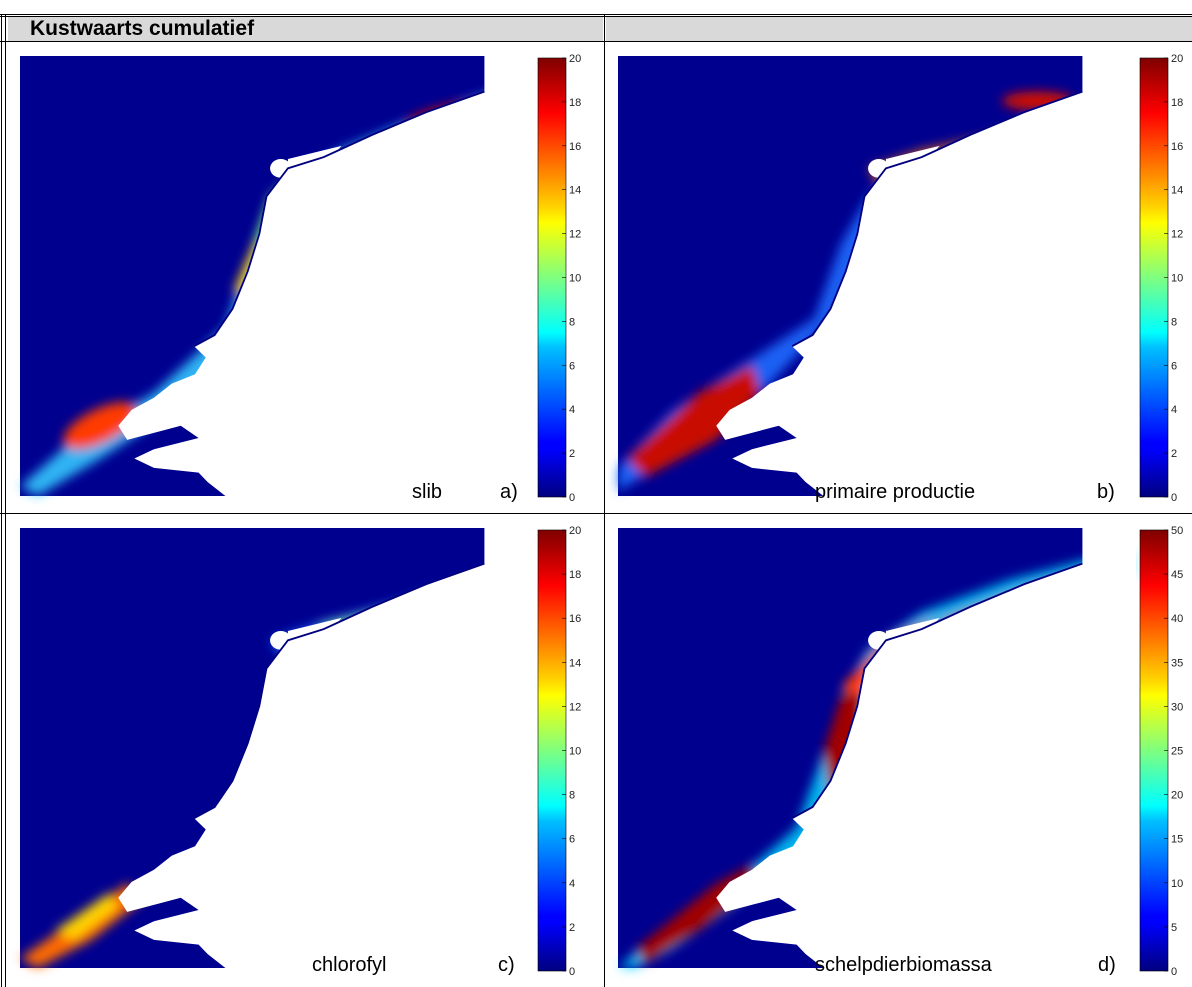  I want to click on table-border-left-inner, so click(5, 500).